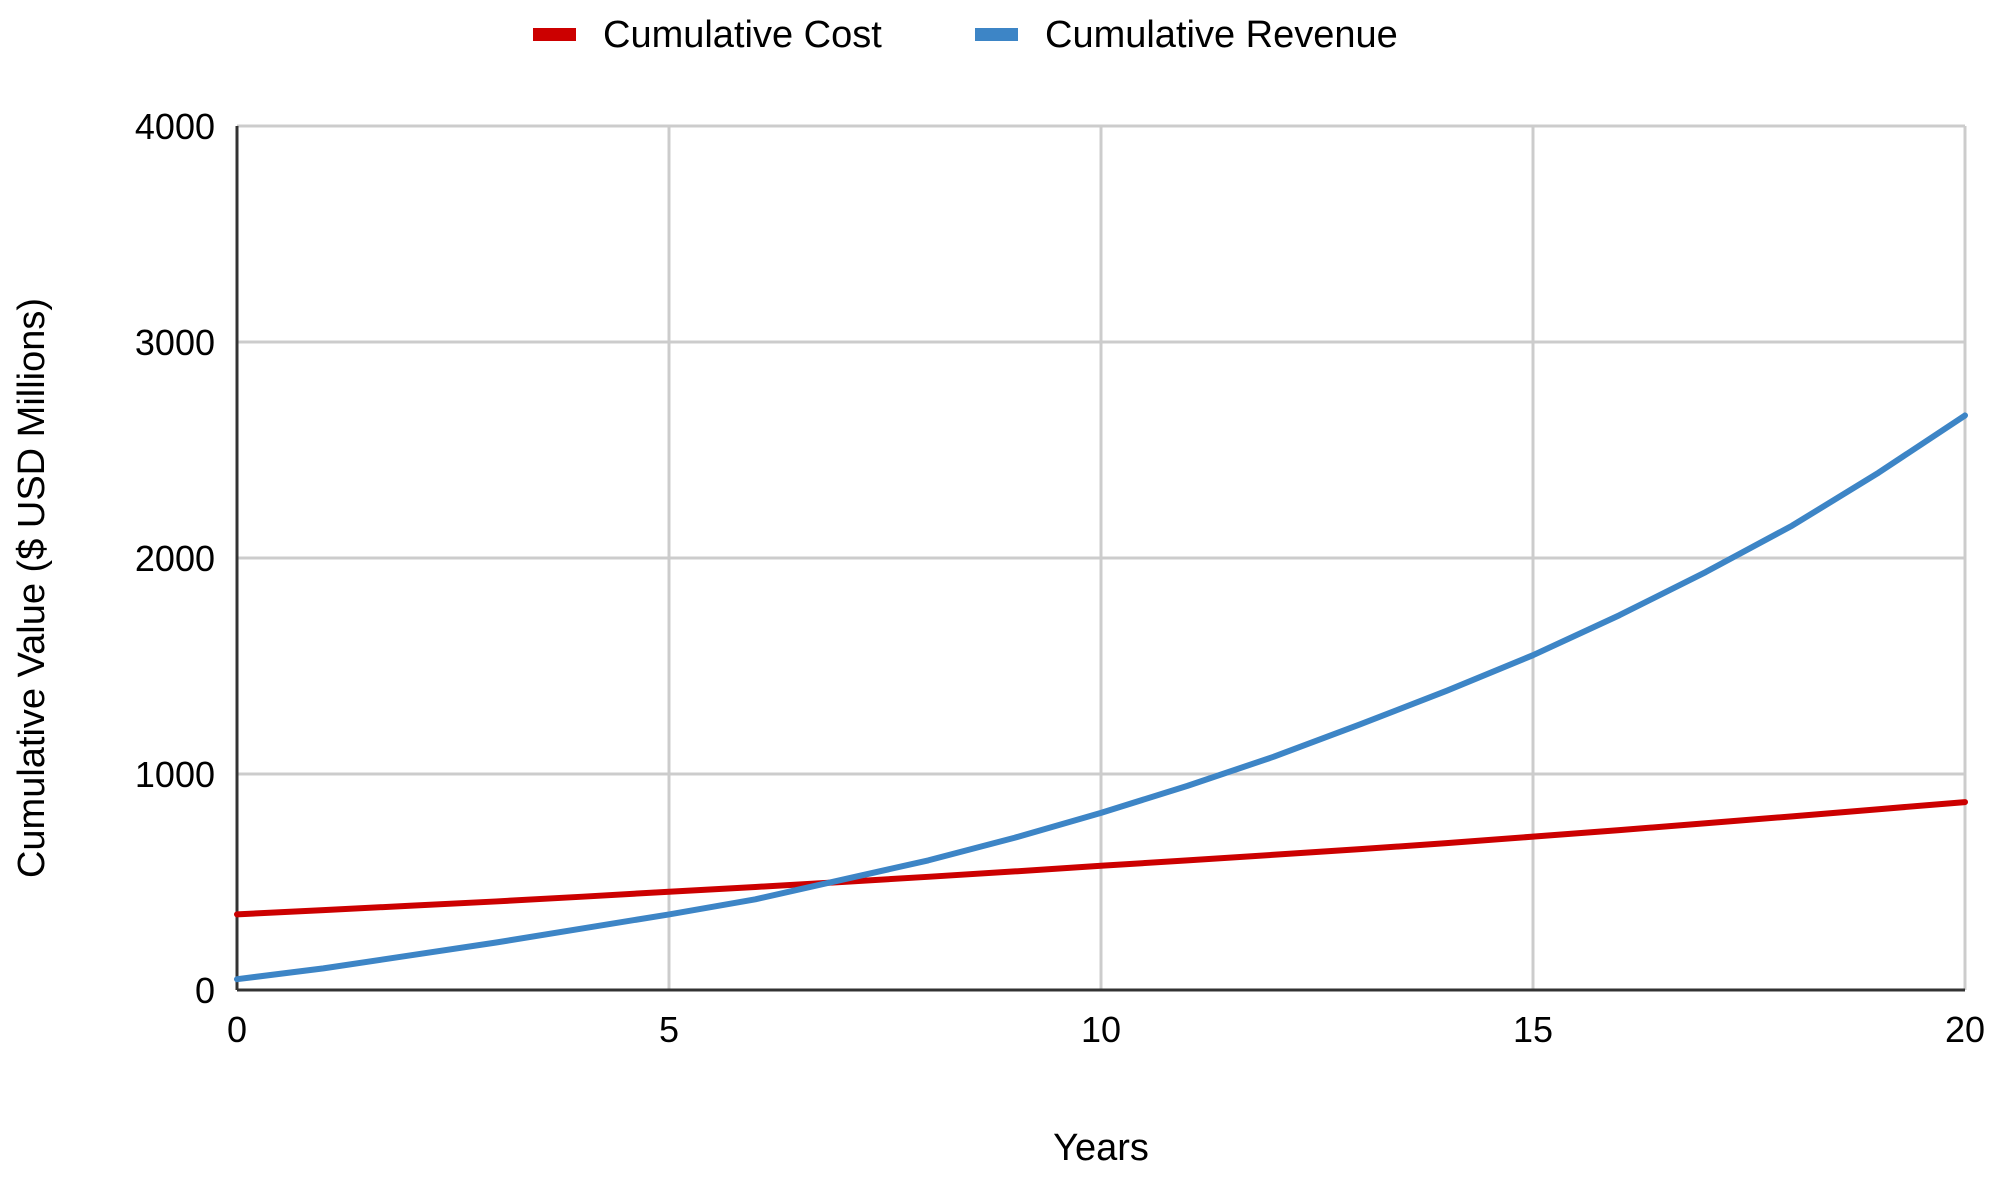 This screenshot has height=1186, width=1999. Describe the element at coordinates (1101, 858) in the screenshot. I see `series-line-cumulative-cost` at that location.